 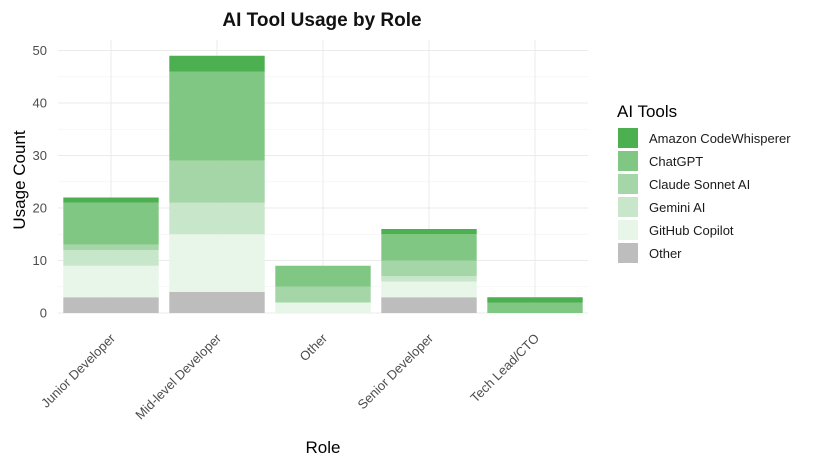 What do you see at coordinates (647, 111) in the screenshot?
I see `legend-title: AI Tools` at bounding box center [647, 111].